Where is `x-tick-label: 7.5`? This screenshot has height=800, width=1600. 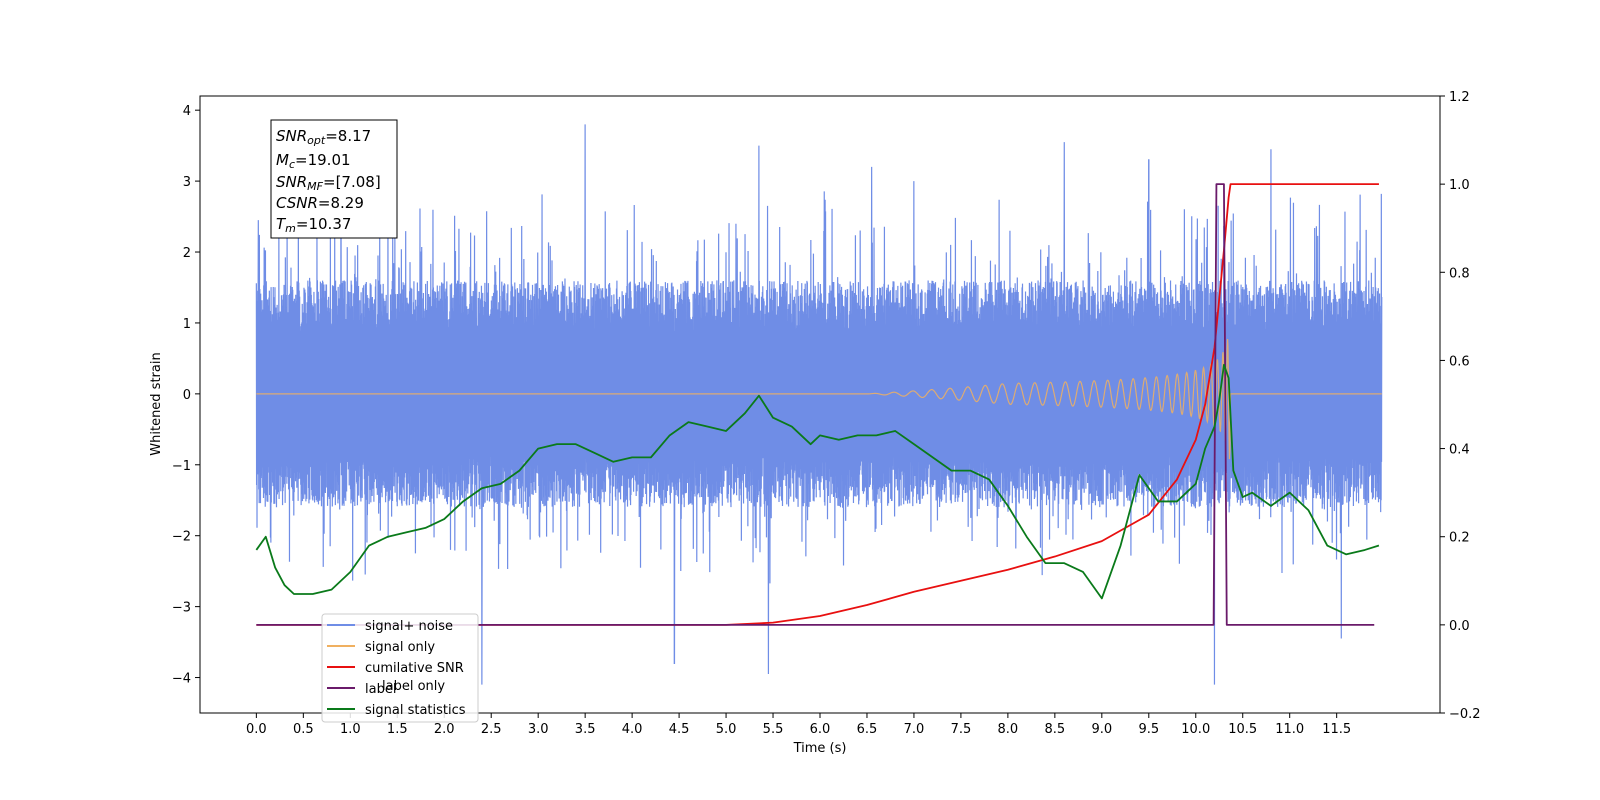 x-tick-label: 7.5 is located at coordinates (961, 729).